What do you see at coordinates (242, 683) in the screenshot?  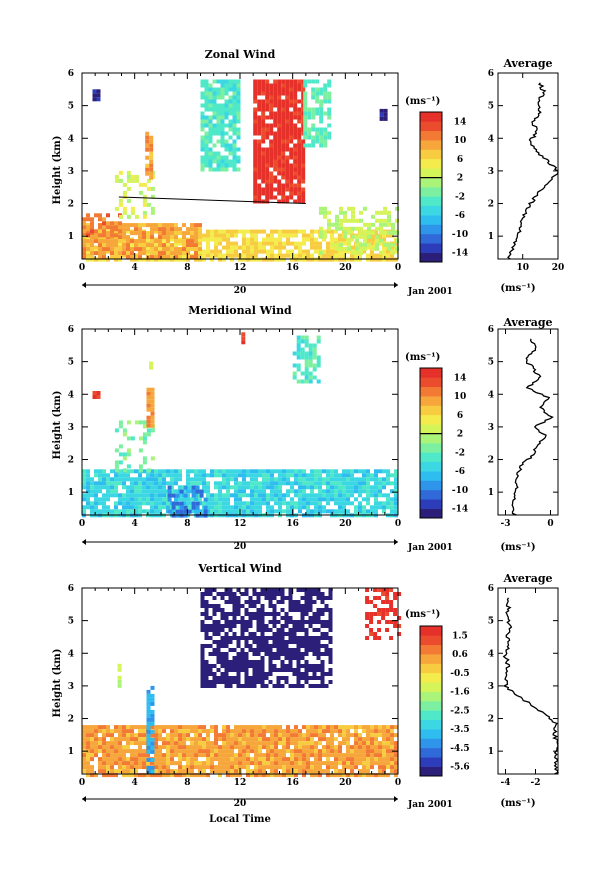 I see `heatmap-cells` at bounding box center [242, 683].